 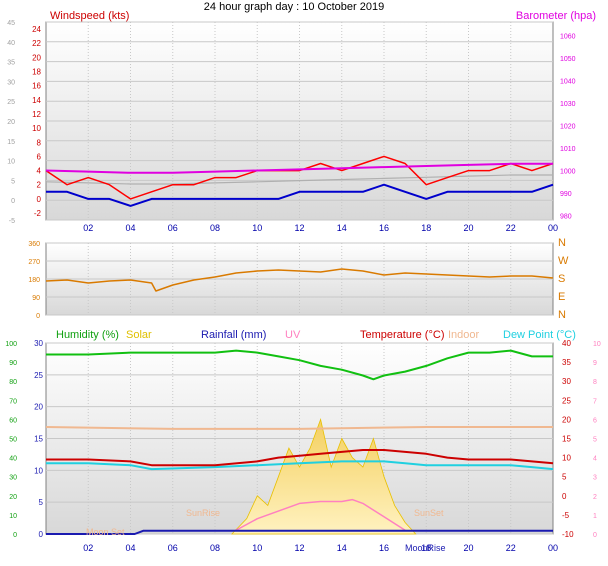 I want to click on axis-tick-label: 16, so click(x=36, y=86).